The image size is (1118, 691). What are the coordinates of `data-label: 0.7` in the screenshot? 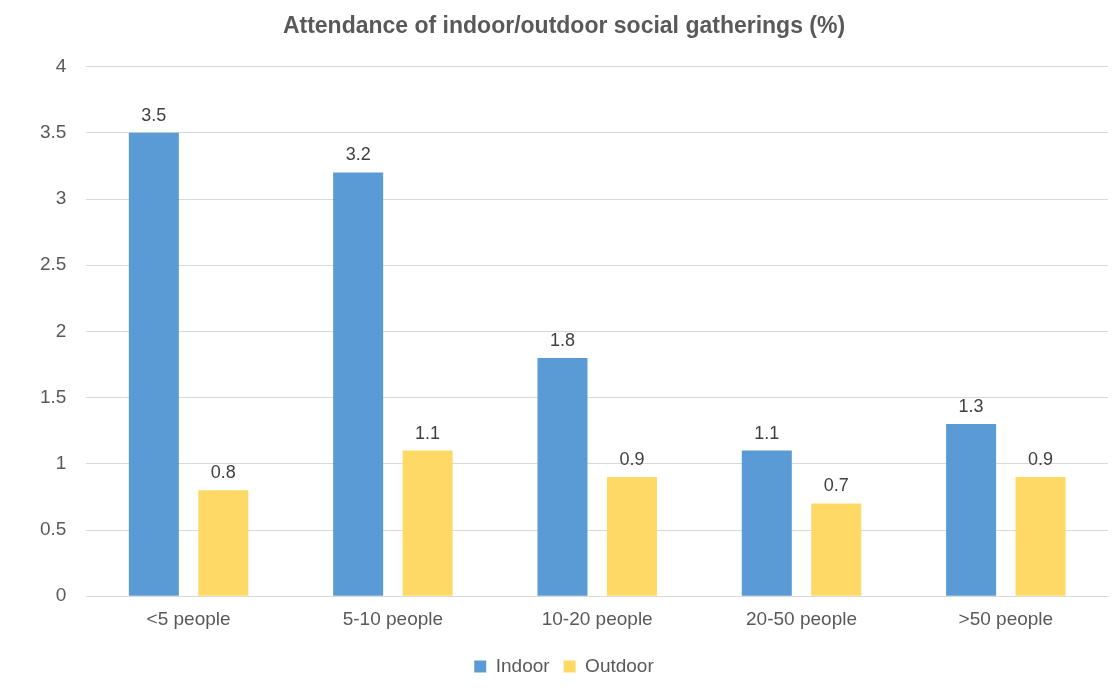 It's located at (836, 485).